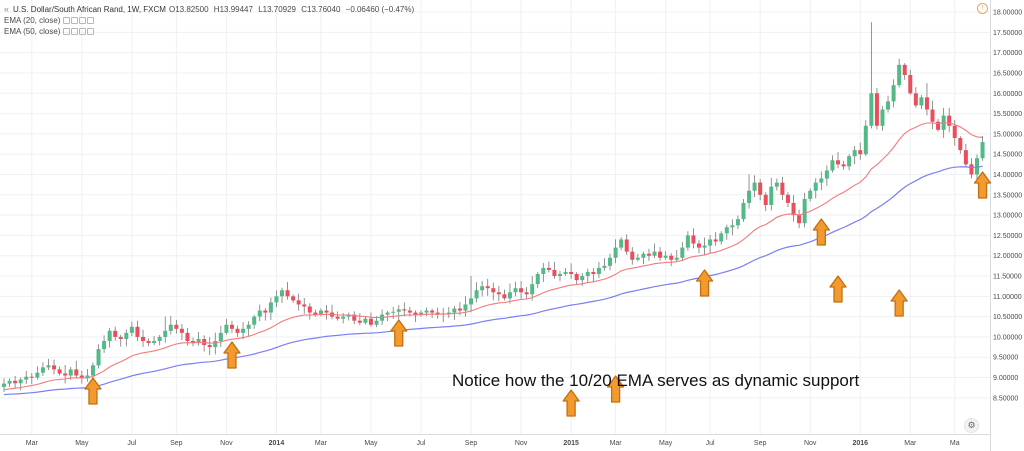  I want to click on time-tick-label: 2016, so click(860, 443).